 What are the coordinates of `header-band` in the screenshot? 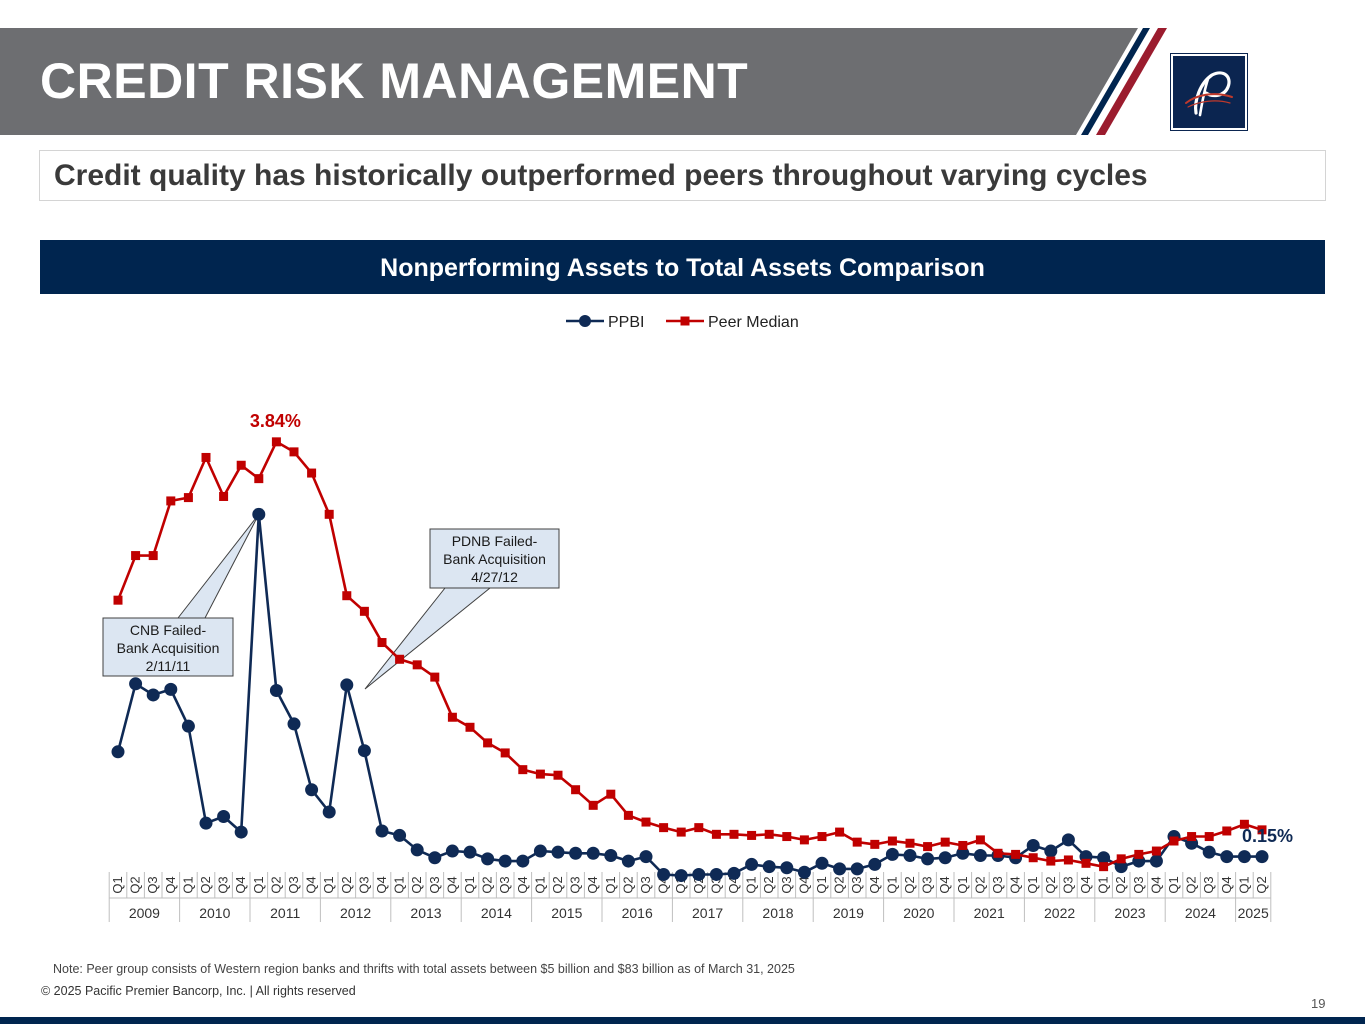 It's located at (583, 81).